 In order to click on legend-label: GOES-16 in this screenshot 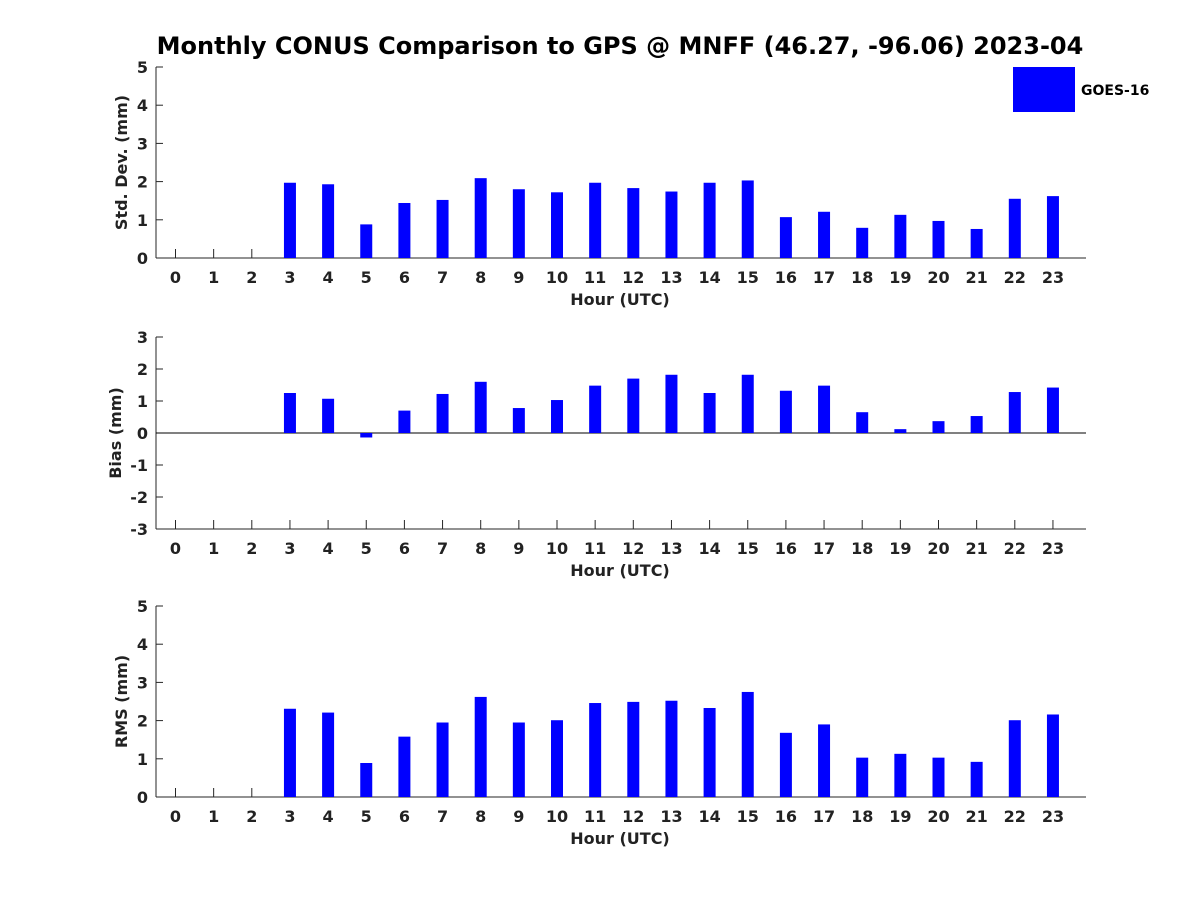, I will do `click(1115, 91)`.